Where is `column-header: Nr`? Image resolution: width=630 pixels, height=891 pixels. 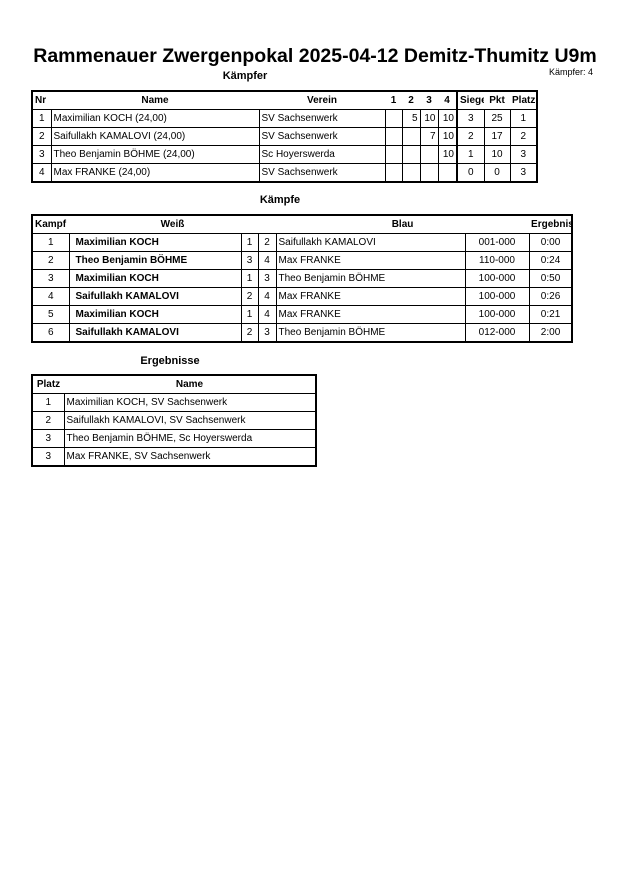
column-header: Nr is located at coordinates (41, 100).